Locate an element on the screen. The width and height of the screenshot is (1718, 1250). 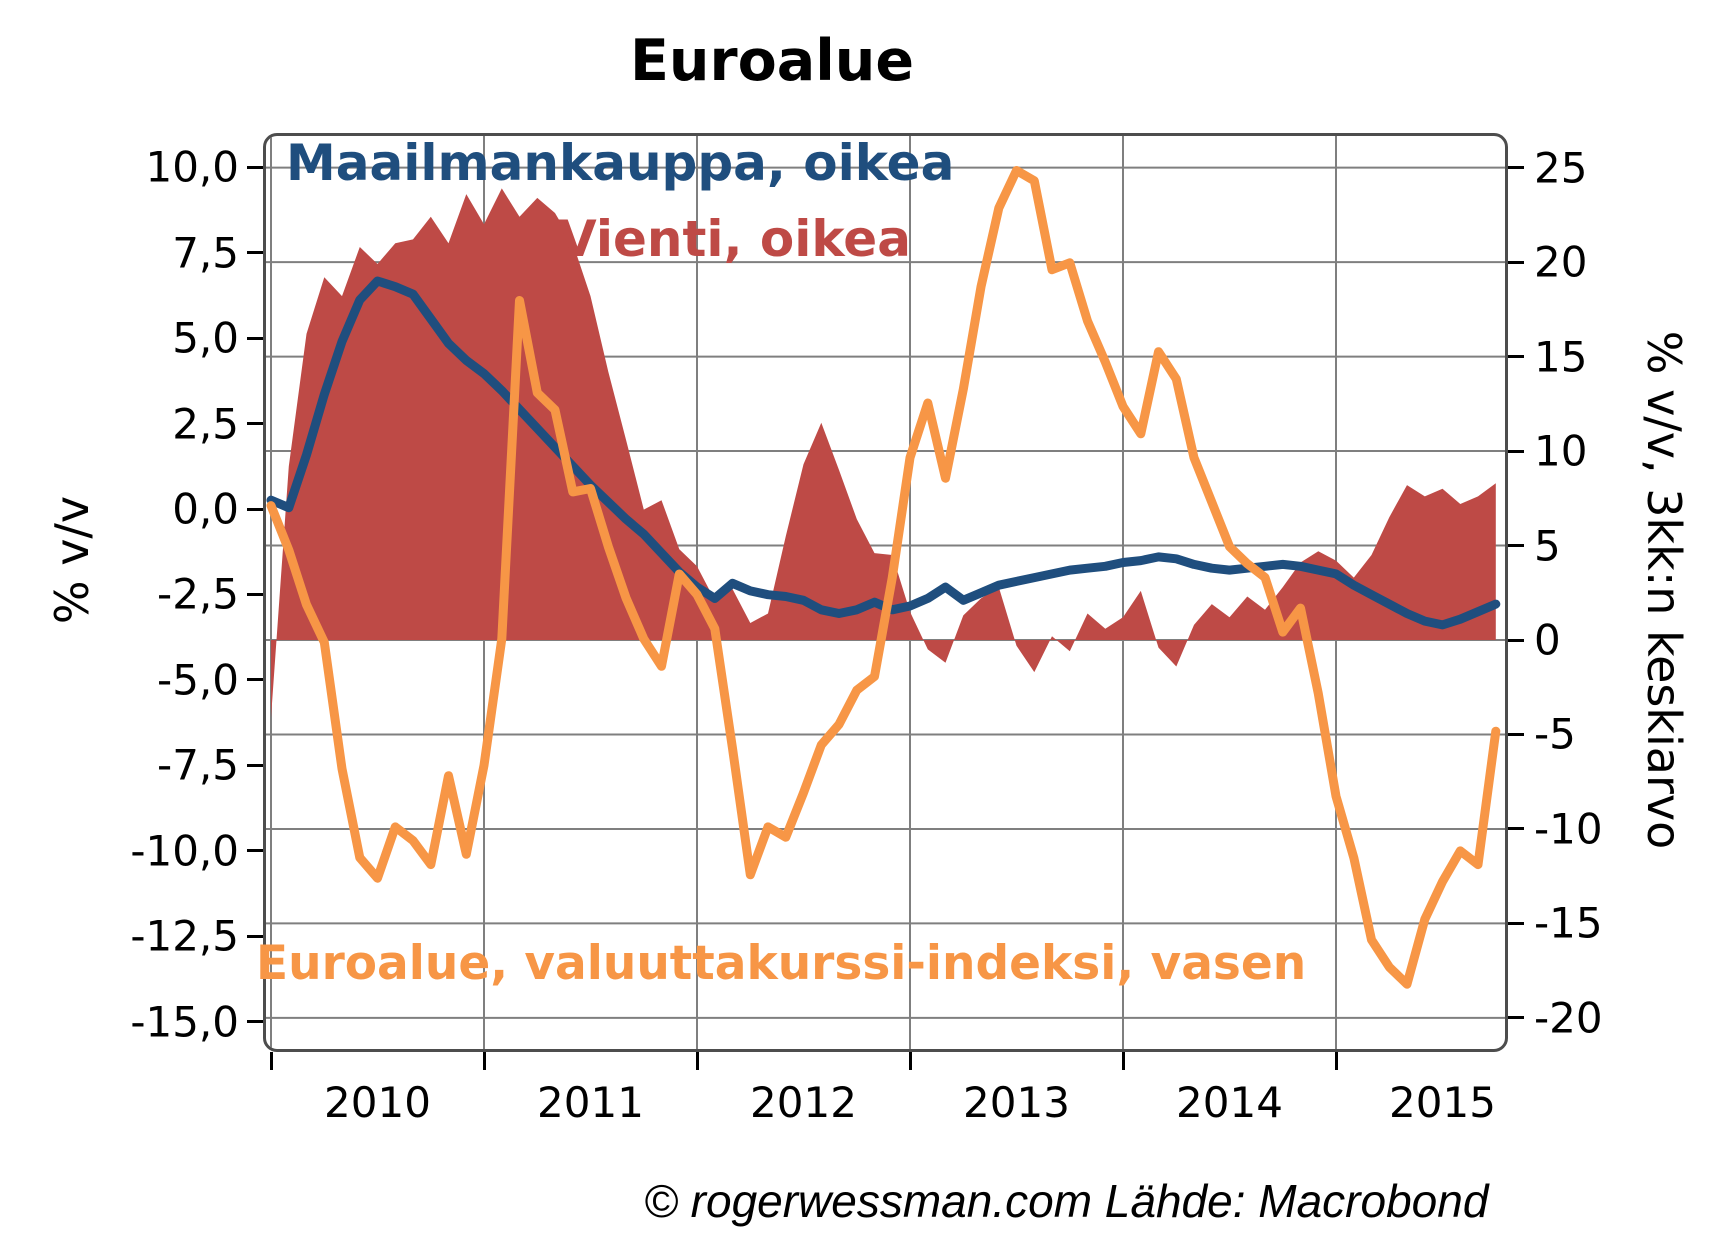
left-tick-label: -10,0 is located at coordinates (184, 851).